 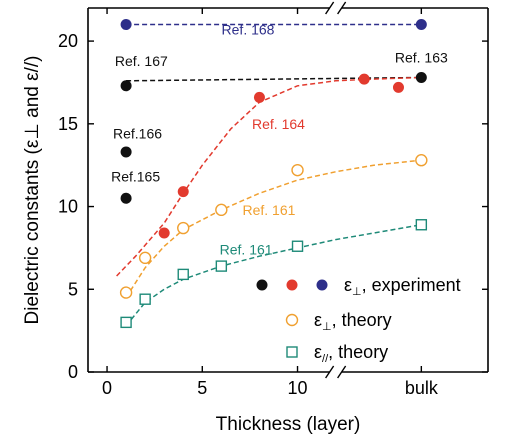 I want to click on legend-entry-theory-perp: ε⊥, theory, so click(x=353, y=321).